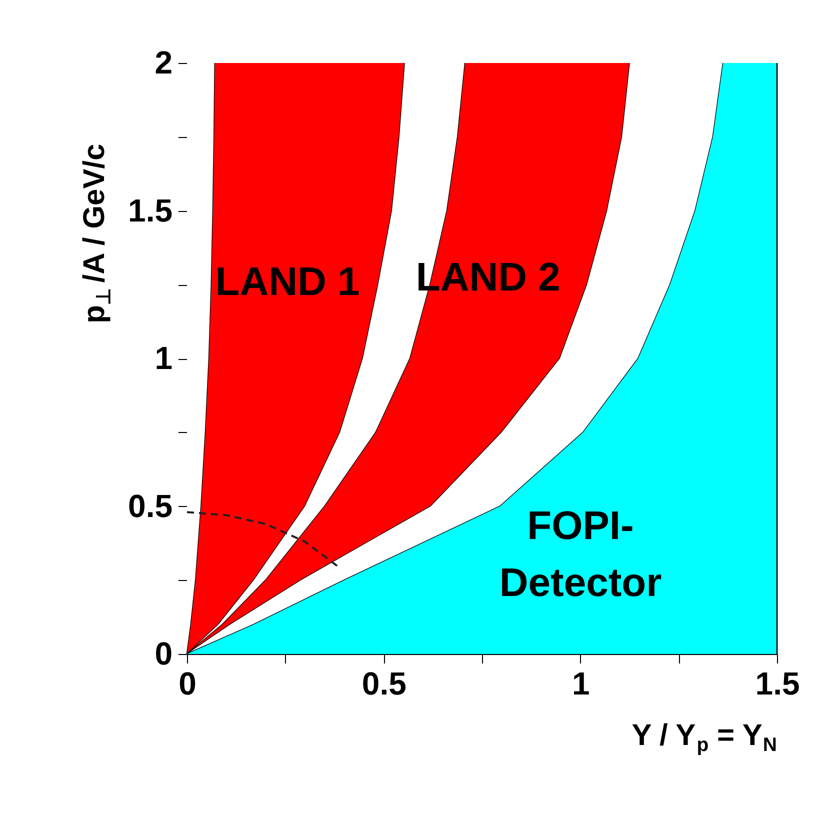 This screenshot has height=822, width=823. I want to click on x-tick-label: 0, so click(187, 684).